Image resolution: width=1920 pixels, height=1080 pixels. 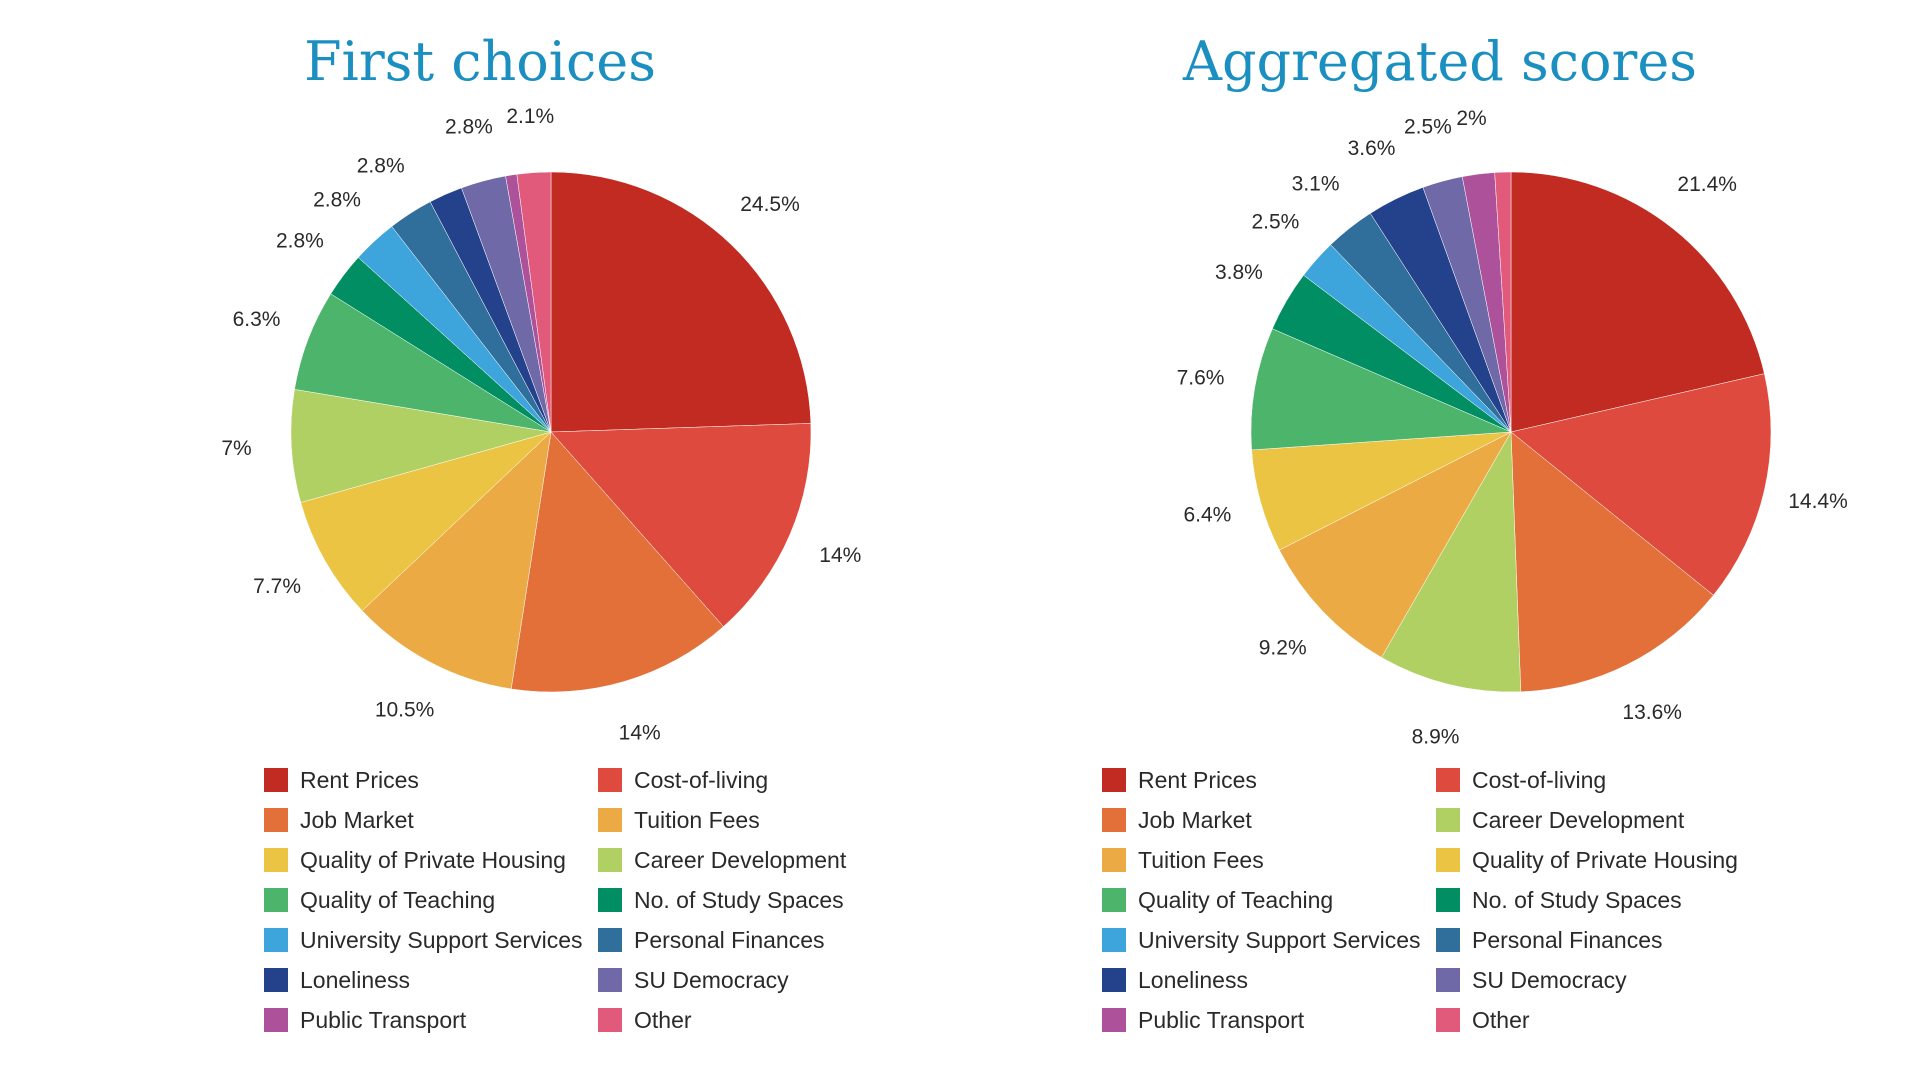 What do you see at coordinates (381, 166) in the screenshot?
I see `data-label-personal-finances: 2.8%` at bounding box center [381, 166].